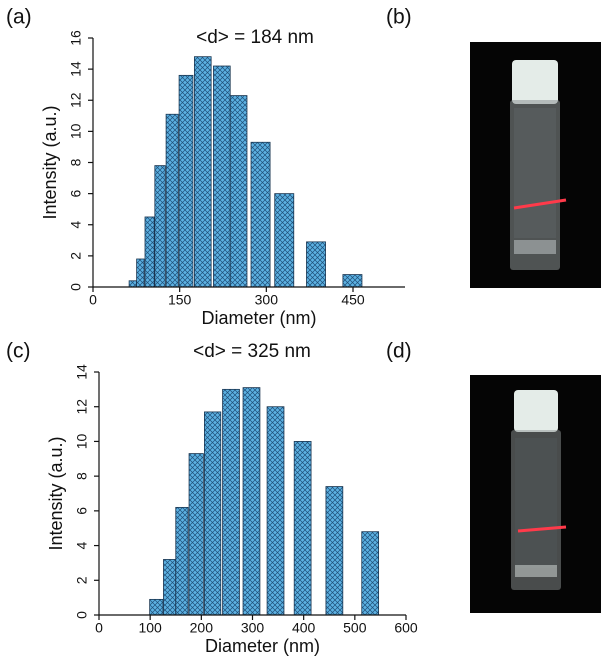  I want to click on x-tick-label: 400, so click(304, 628).